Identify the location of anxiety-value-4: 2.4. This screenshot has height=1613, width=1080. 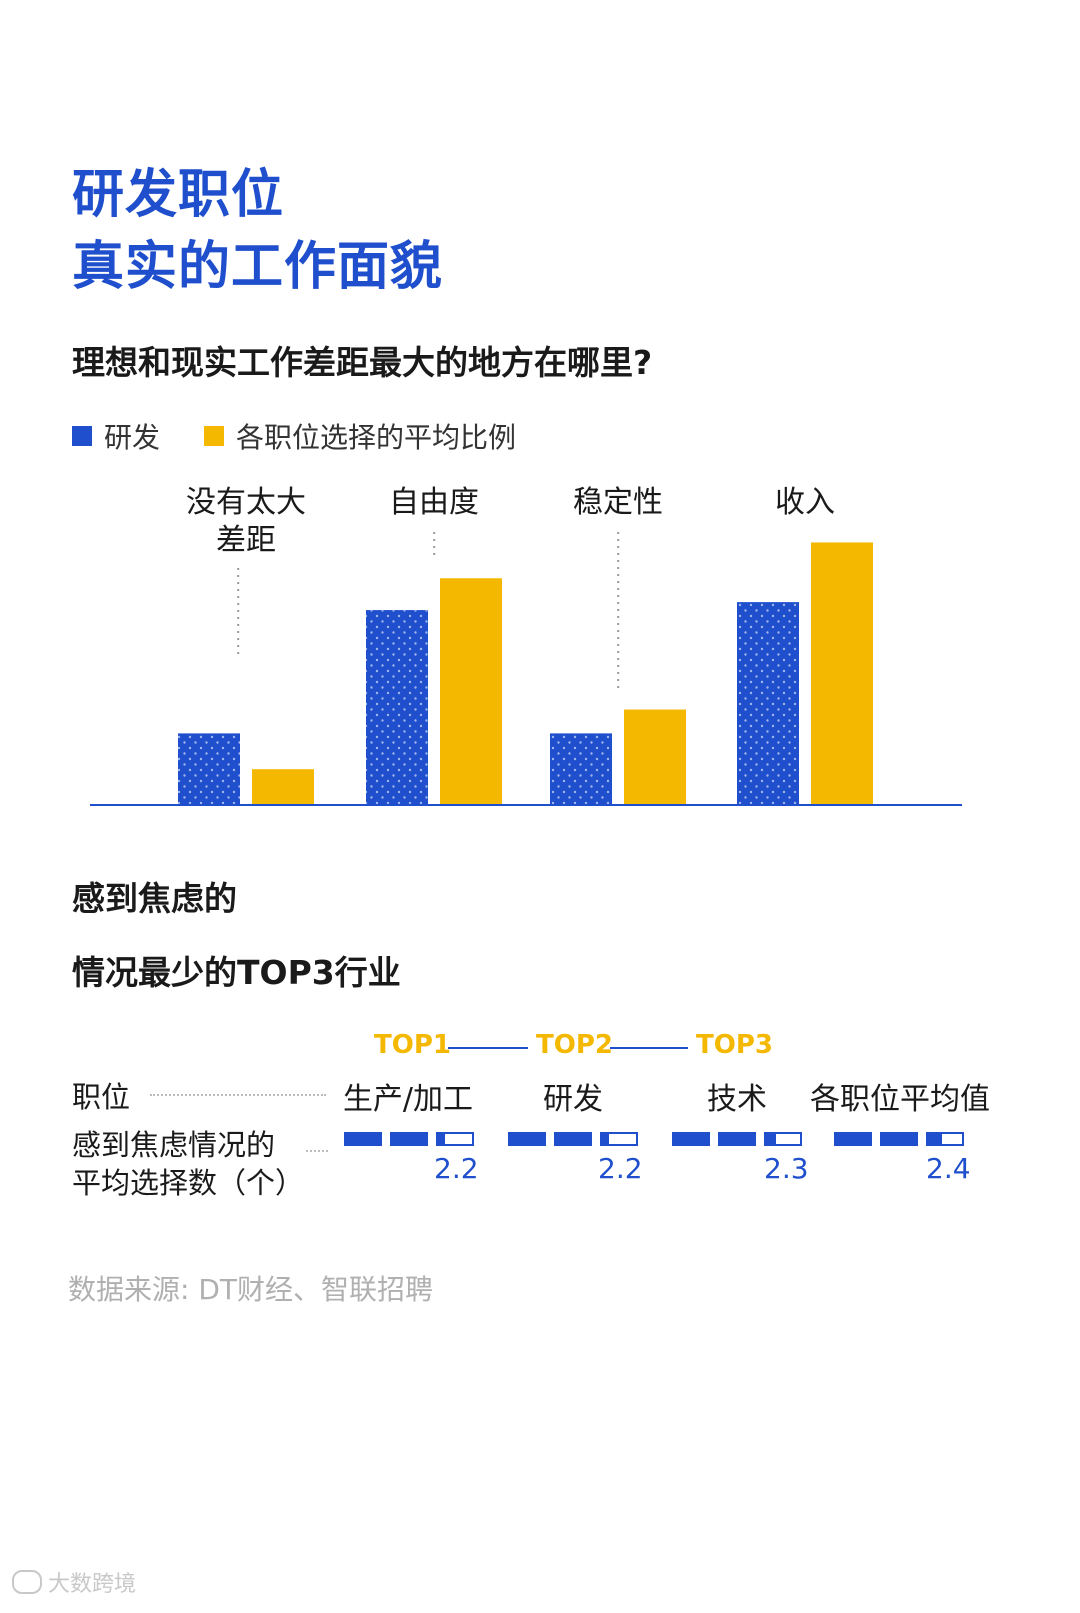
(948, 1168).